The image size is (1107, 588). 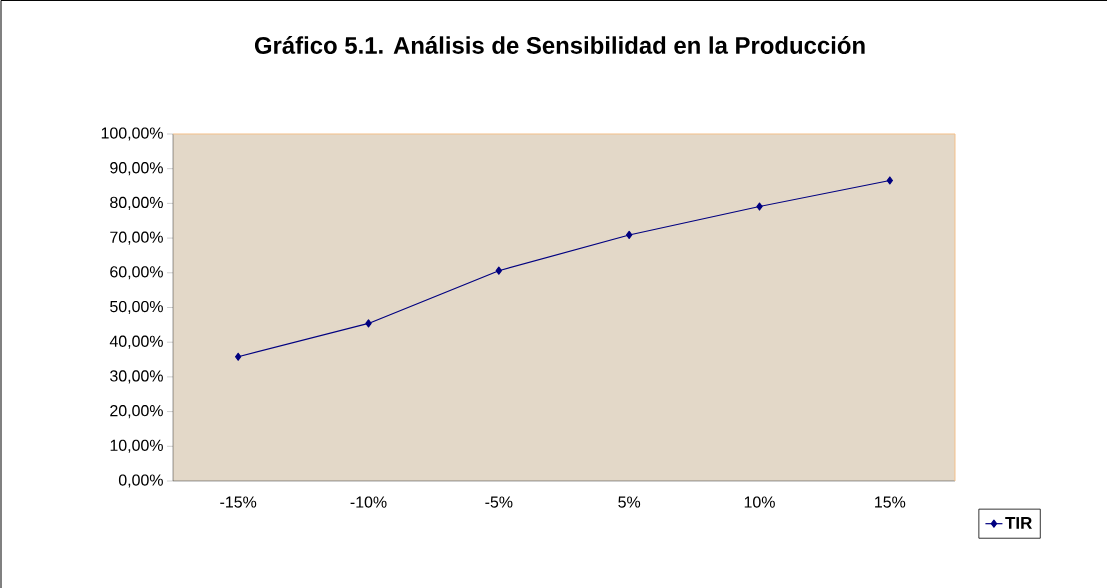 I want to click on y-tick-label: 50,00%, so click(x=136, y=307).